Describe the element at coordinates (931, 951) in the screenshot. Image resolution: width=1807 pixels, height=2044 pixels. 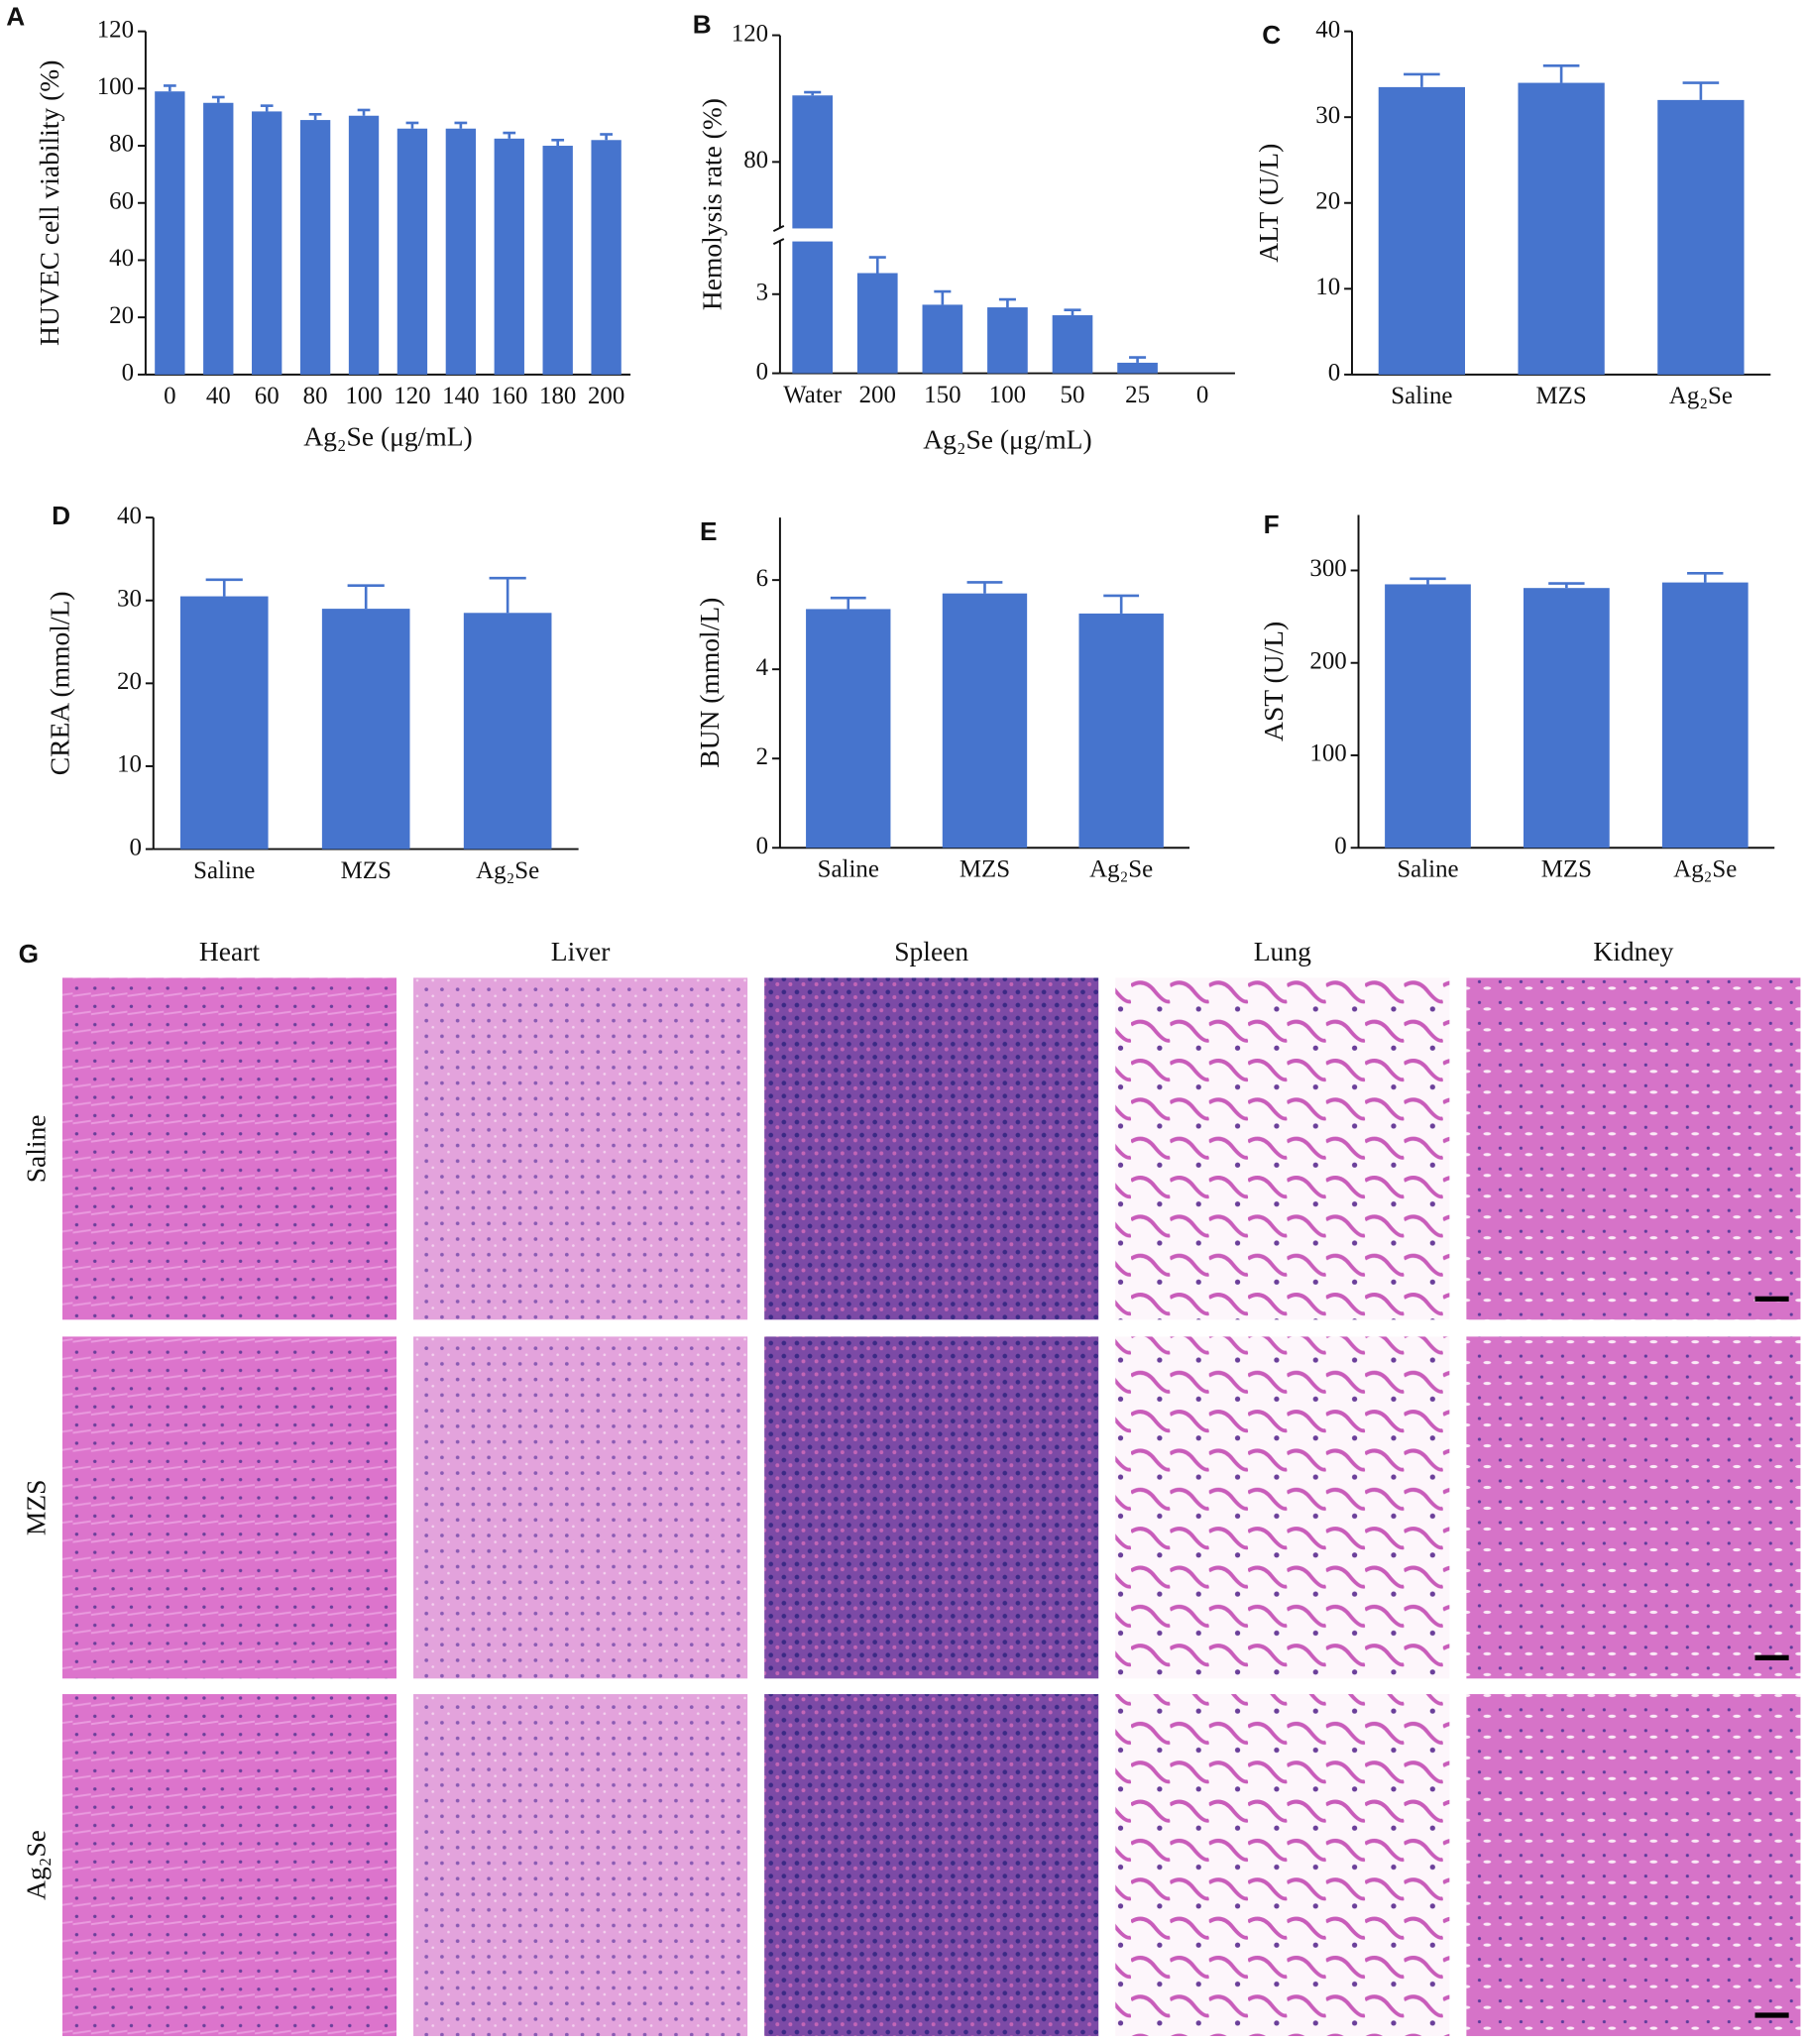
I see `column-label: Spleen` at that location.